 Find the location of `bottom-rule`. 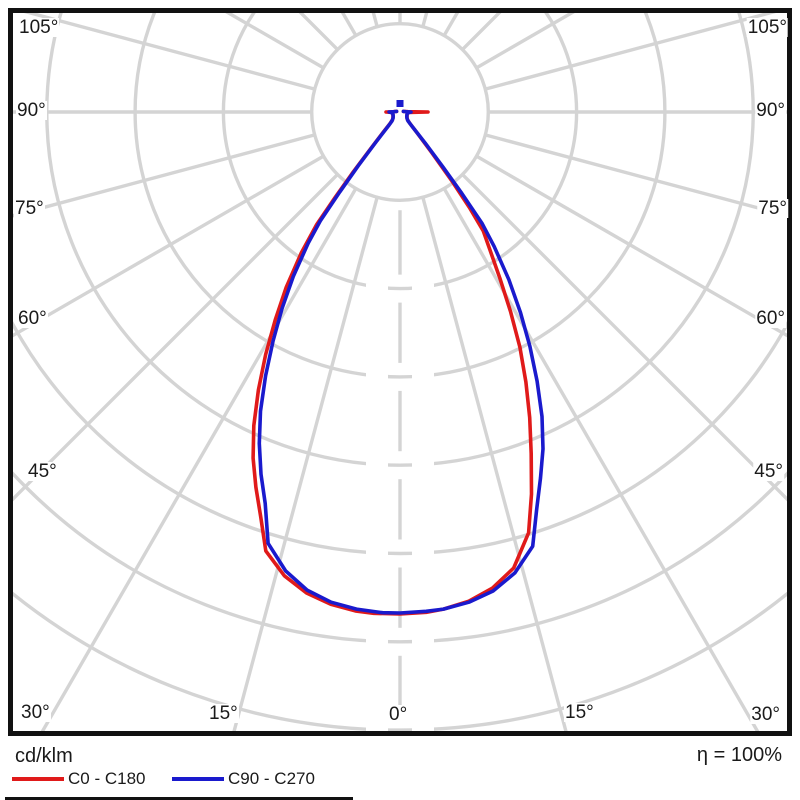

bottom-rule is located at coordinates (179, 798).